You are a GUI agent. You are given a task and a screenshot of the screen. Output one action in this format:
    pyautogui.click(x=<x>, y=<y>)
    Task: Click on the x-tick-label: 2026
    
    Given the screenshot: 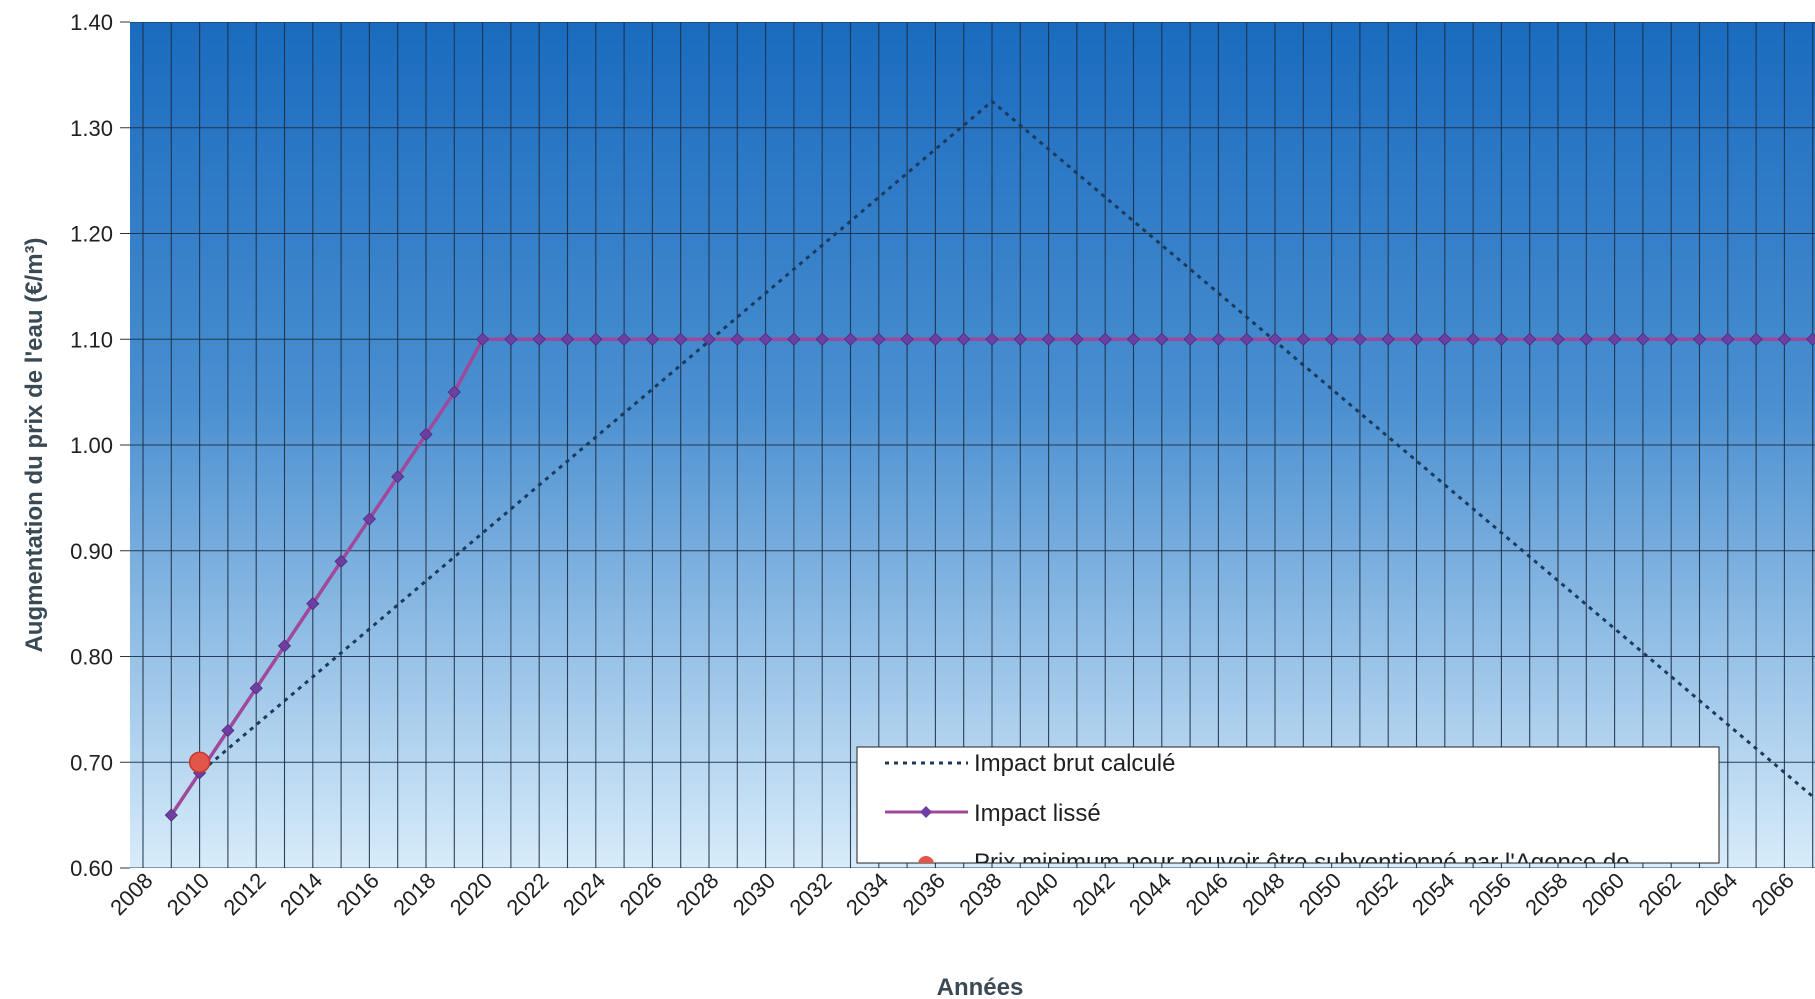 What is the action you would take?
    pyautogui.click(x=641, y=894)
    